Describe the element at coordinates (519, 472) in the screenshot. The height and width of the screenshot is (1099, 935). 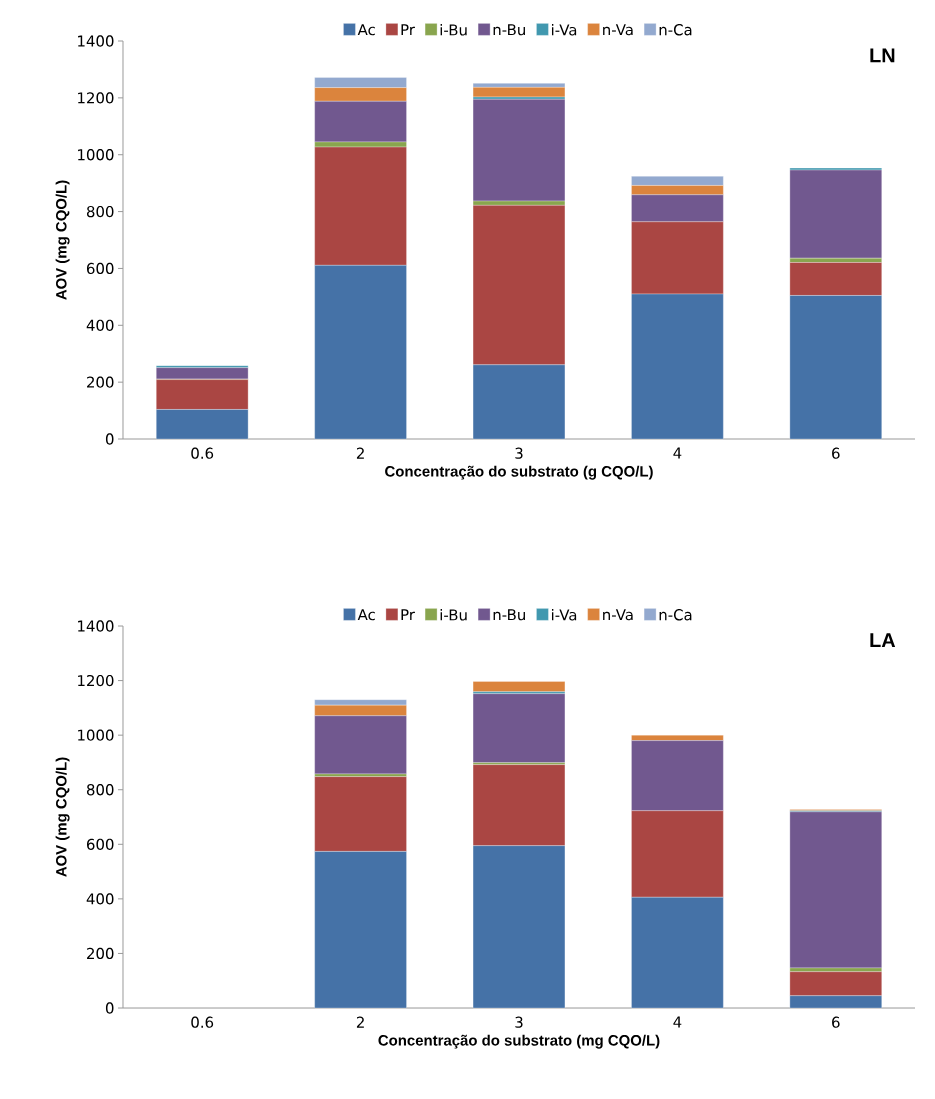
I see `x-axis-title: Concentração do substrato (g CQO/L)` at that location.